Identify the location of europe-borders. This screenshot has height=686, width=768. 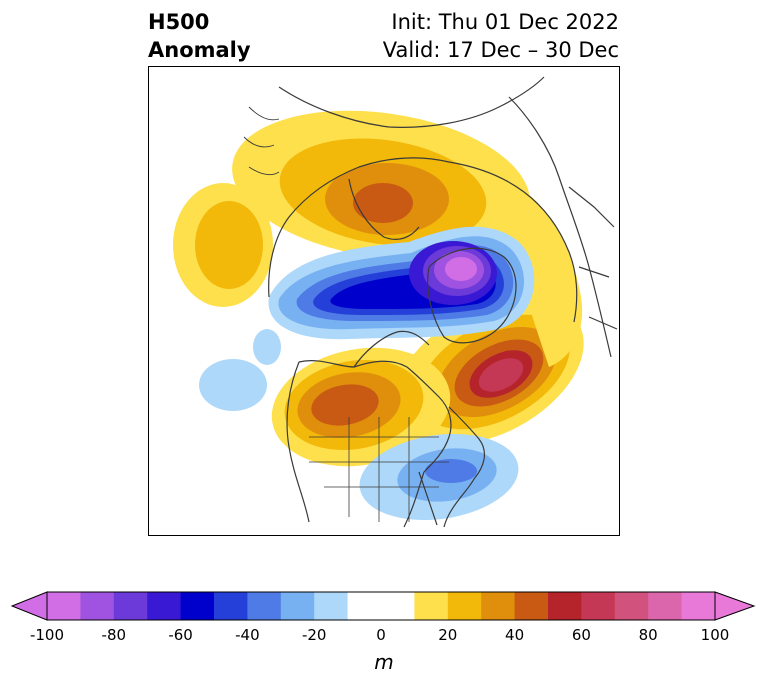
(593, 258).